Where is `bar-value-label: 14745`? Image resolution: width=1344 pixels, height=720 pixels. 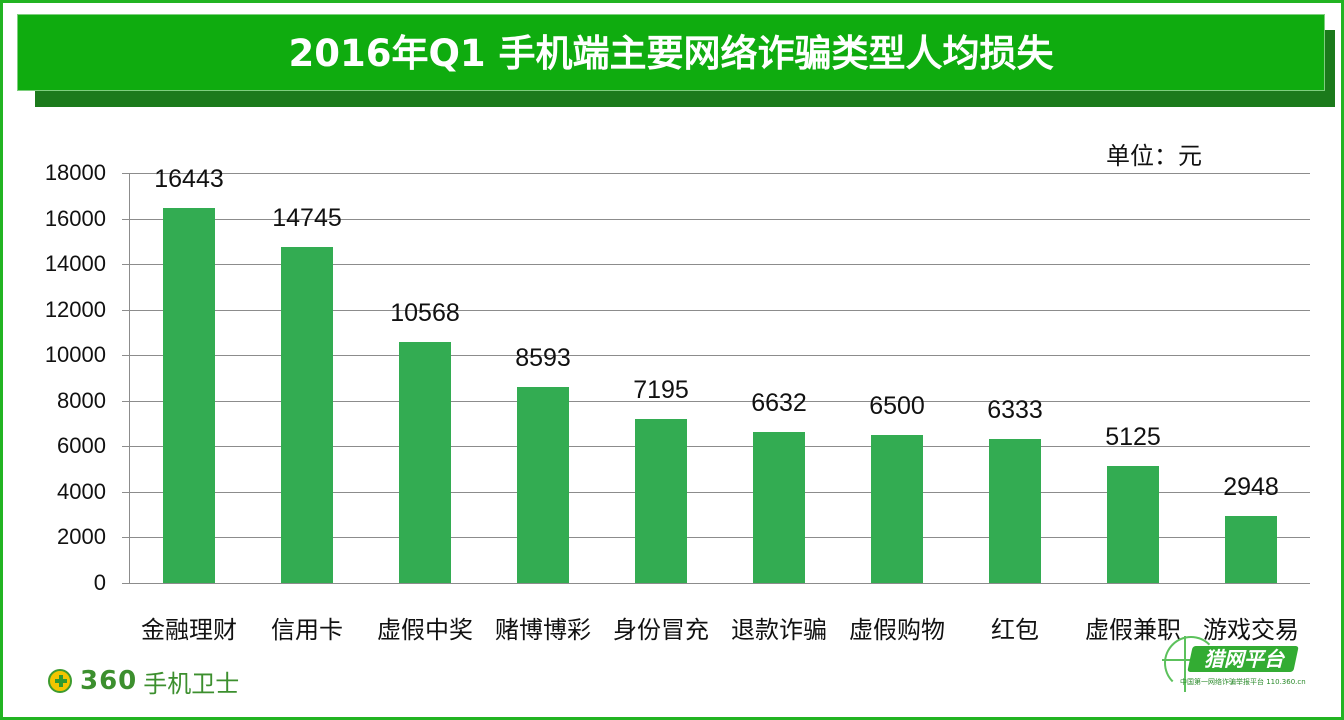 bar-value-label: 14745 is located at coordinates (307, 218).